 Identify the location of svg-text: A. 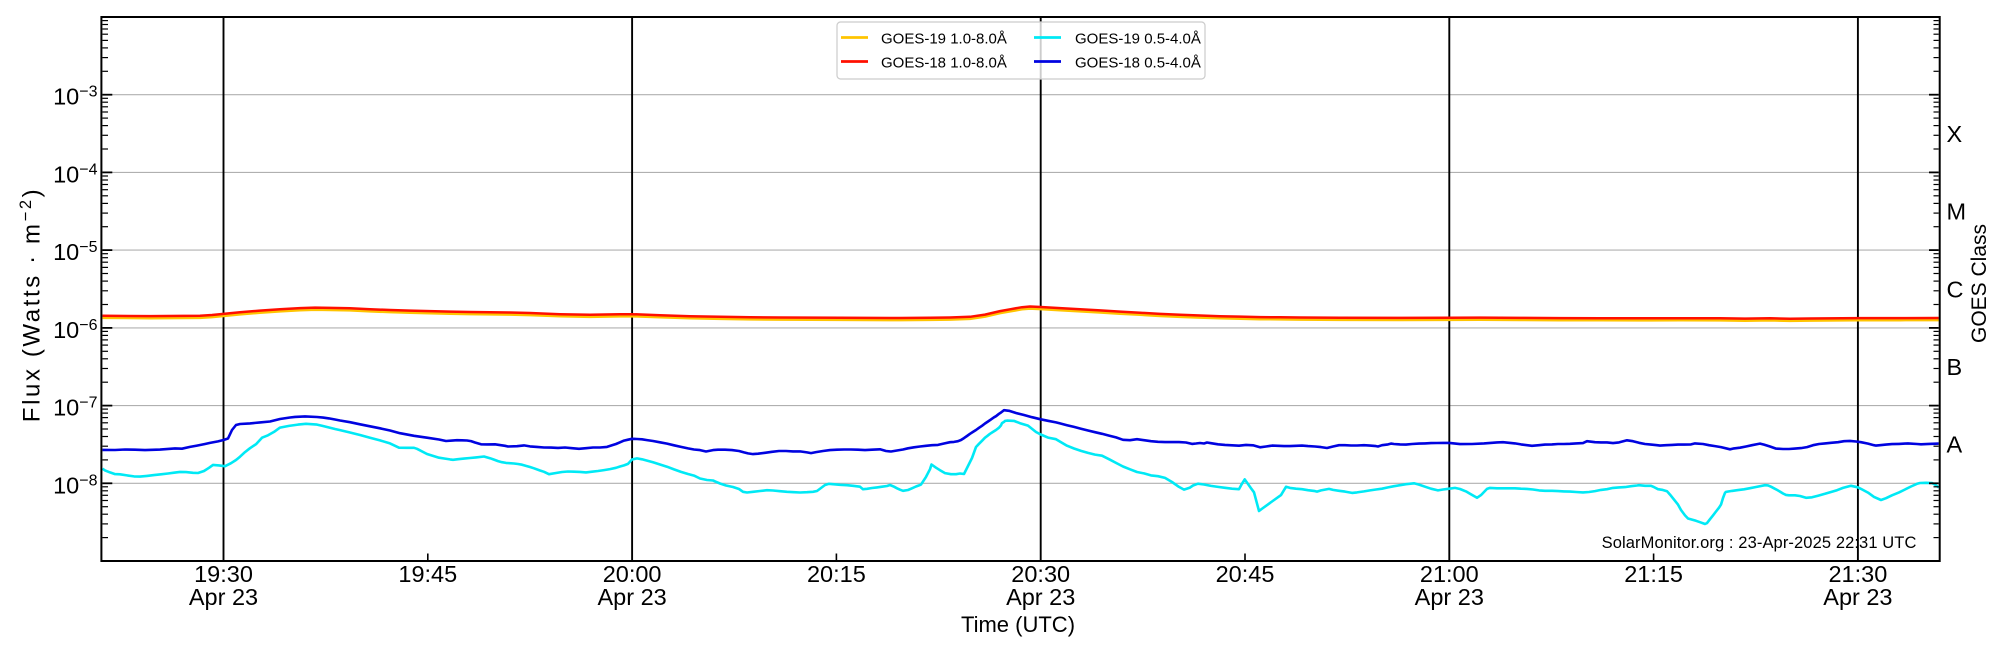
(1955, 445).